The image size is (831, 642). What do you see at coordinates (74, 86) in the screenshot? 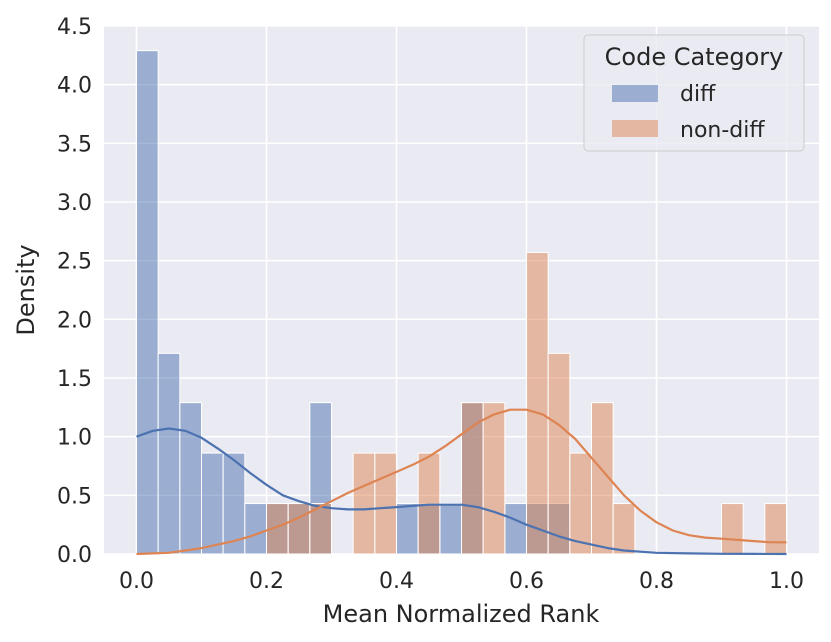
I see `y-tick-label: 4.0` at bounding box center [74, 86].